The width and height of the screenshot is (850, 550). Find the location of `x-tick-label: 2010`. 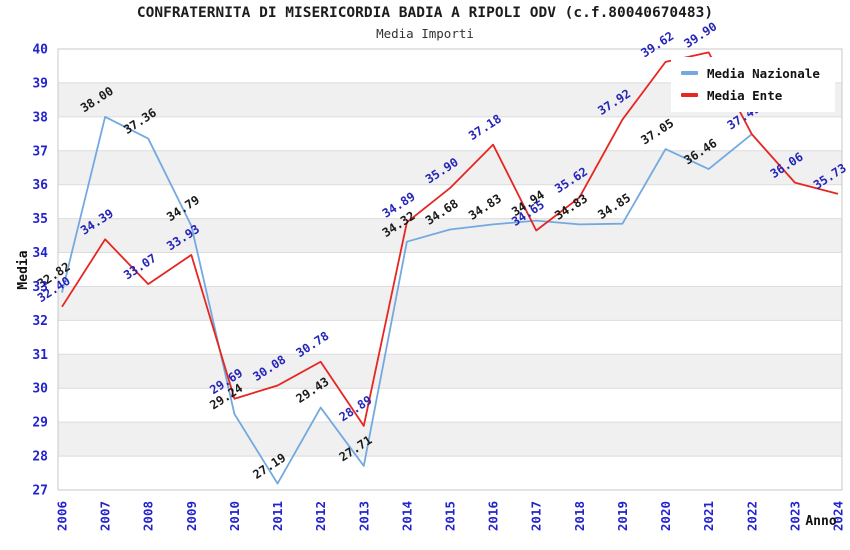

x-tick-label: 2010 is located at coordinates (234, 516).